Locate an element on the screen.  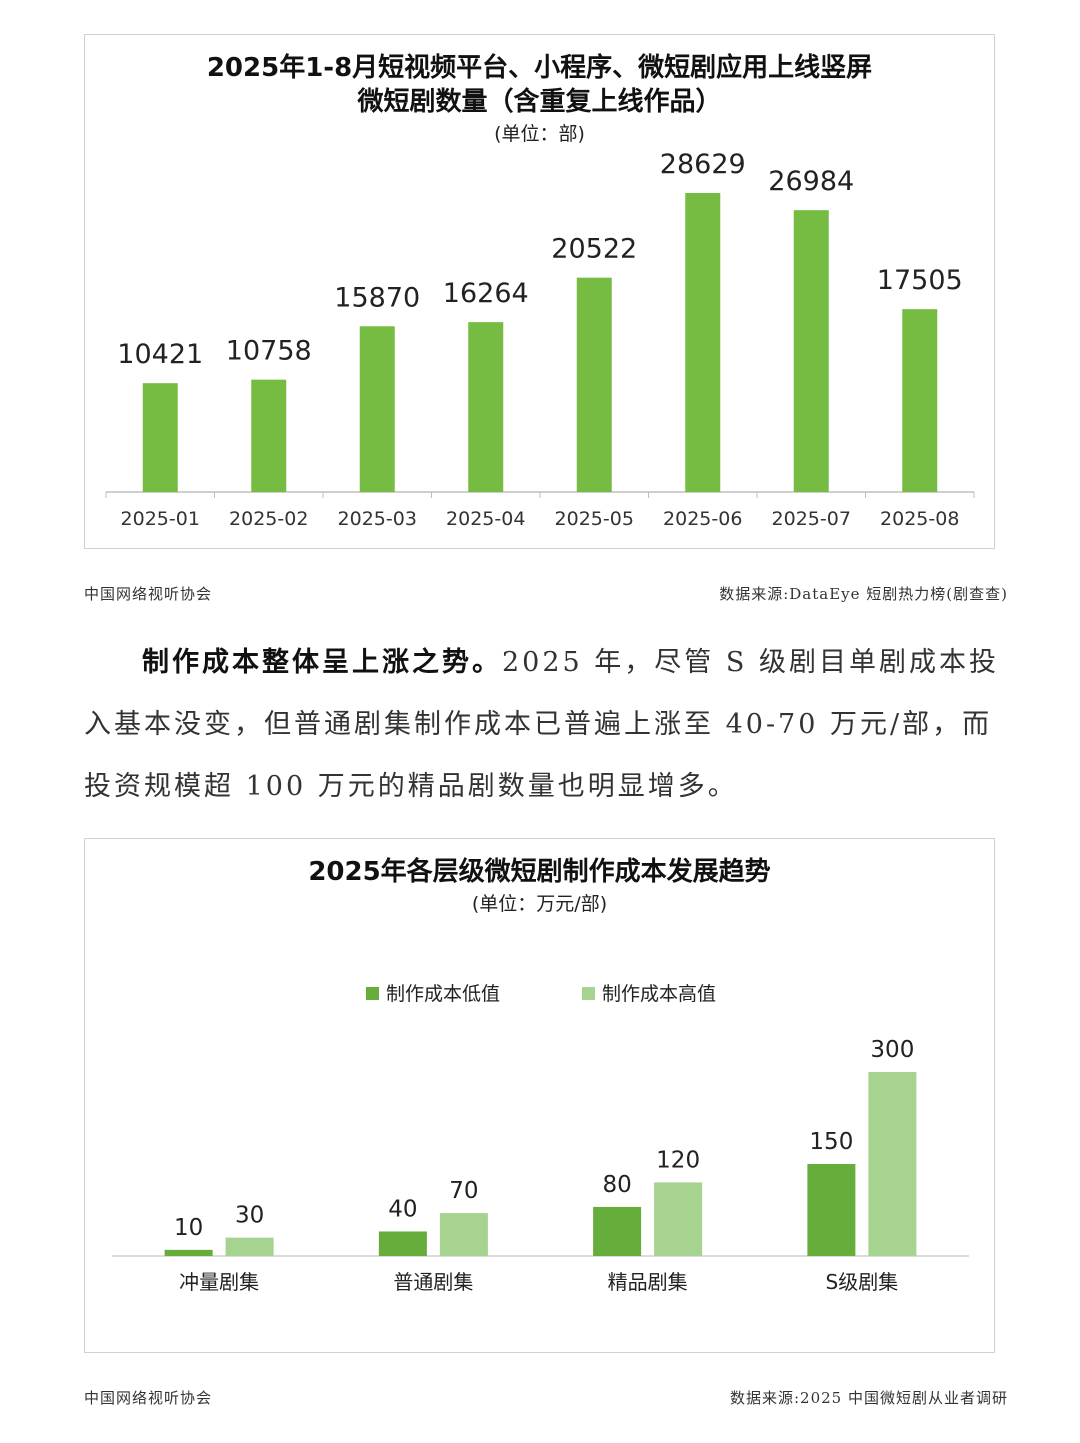
bar-value-label: 10421 is located at coordinates (160, 354).